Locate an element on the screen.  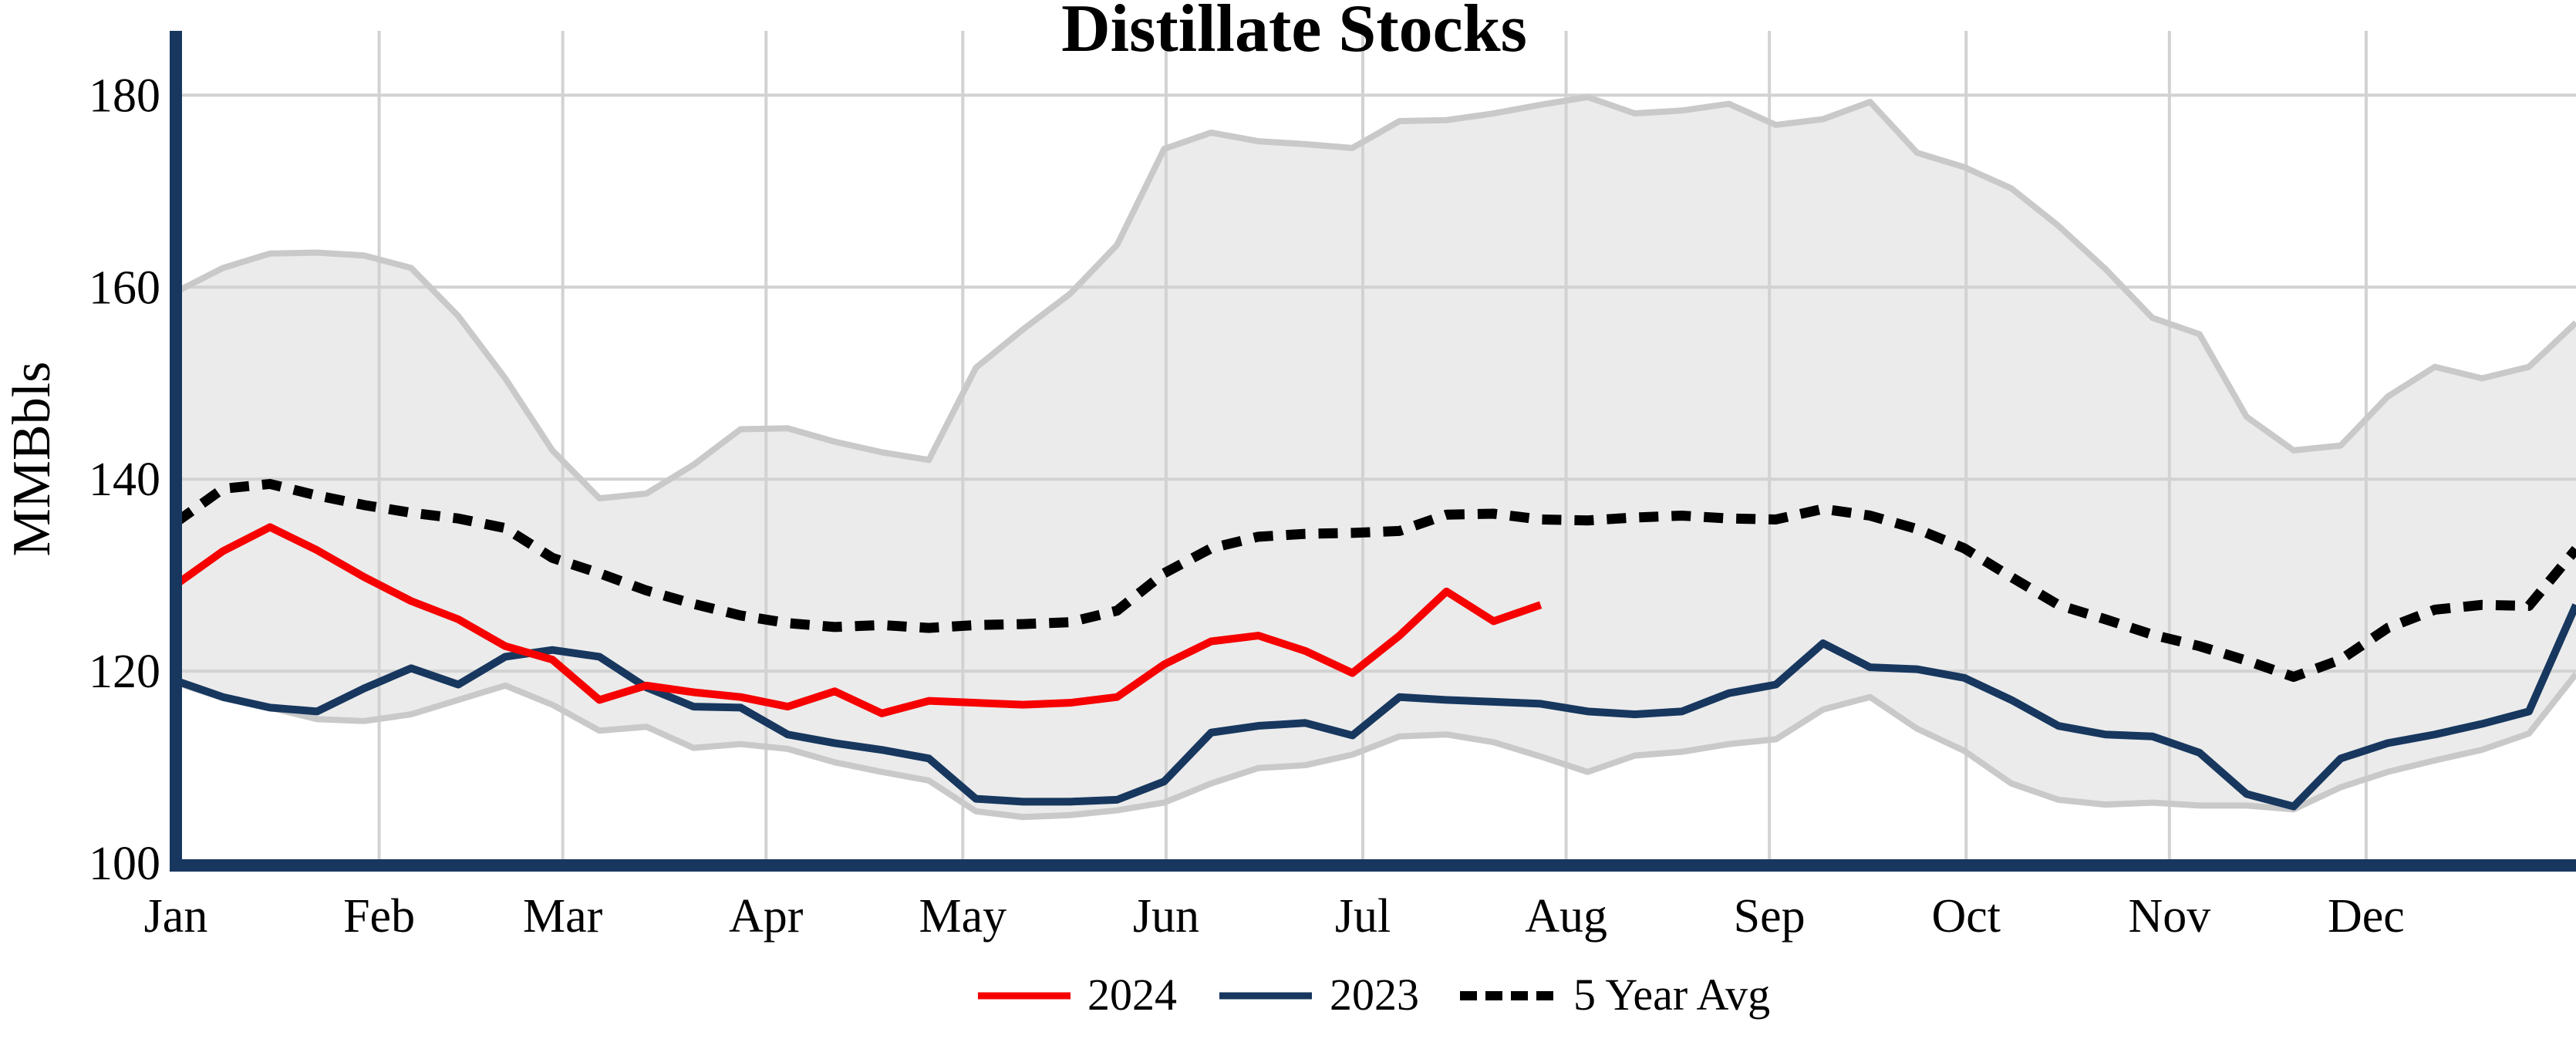
x-month-label-Feb: Feb is located at coordinates (379, 916).